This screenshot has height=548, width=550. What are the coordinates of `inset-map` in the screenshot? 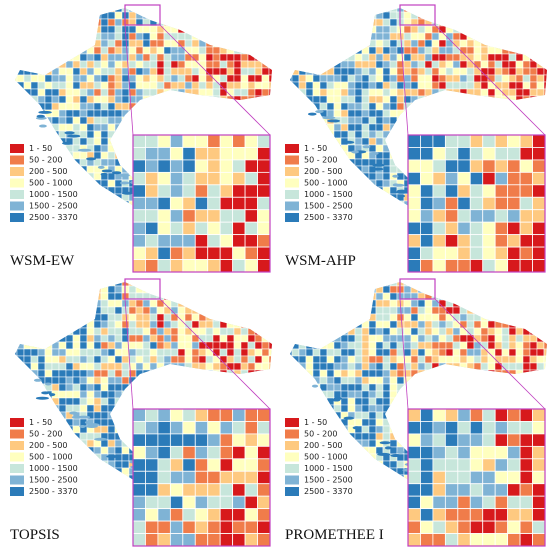 It's located at (201, 203).